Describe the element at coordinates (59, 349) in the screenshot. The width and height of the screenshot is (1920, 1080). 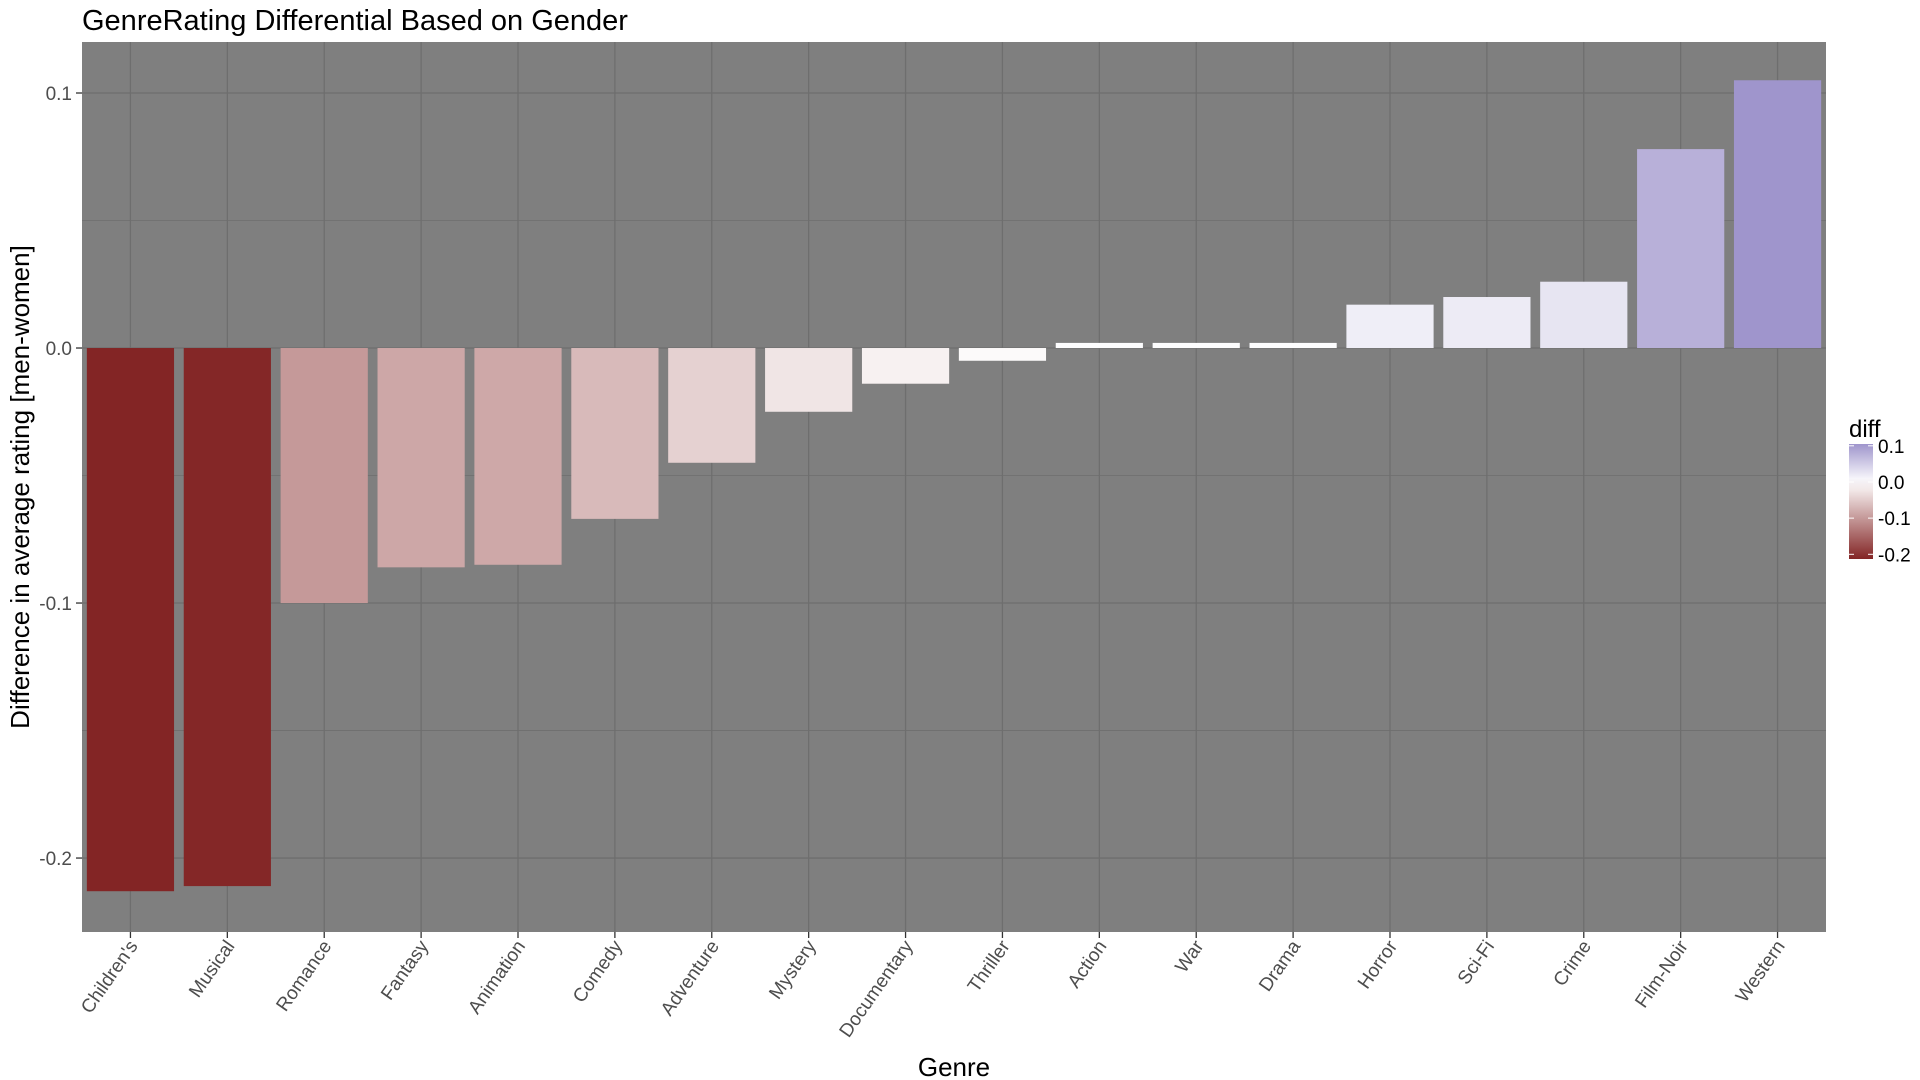
I see `y-tick-label: 0.0` at that location.